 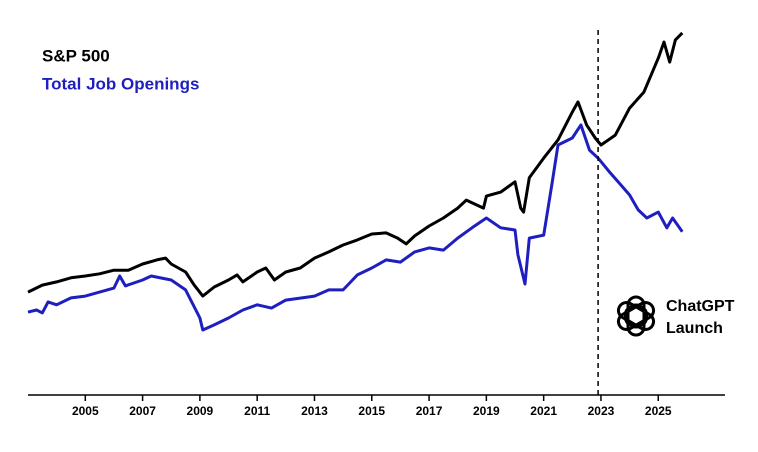 I want to click on x-tick-label: 2021, so click(x=543, y=411).